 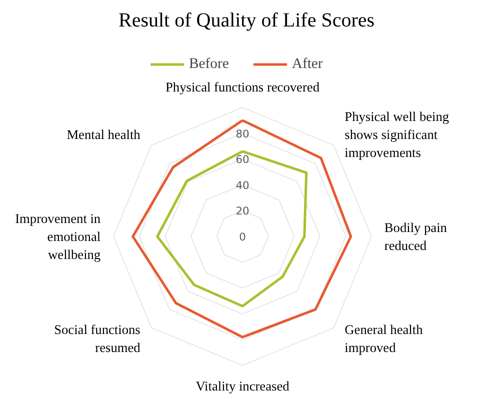 What do you see at coordinates (103, 134) in the screenshot?
I see `spoke-label: Mental health` at bounding box center [103, 134].